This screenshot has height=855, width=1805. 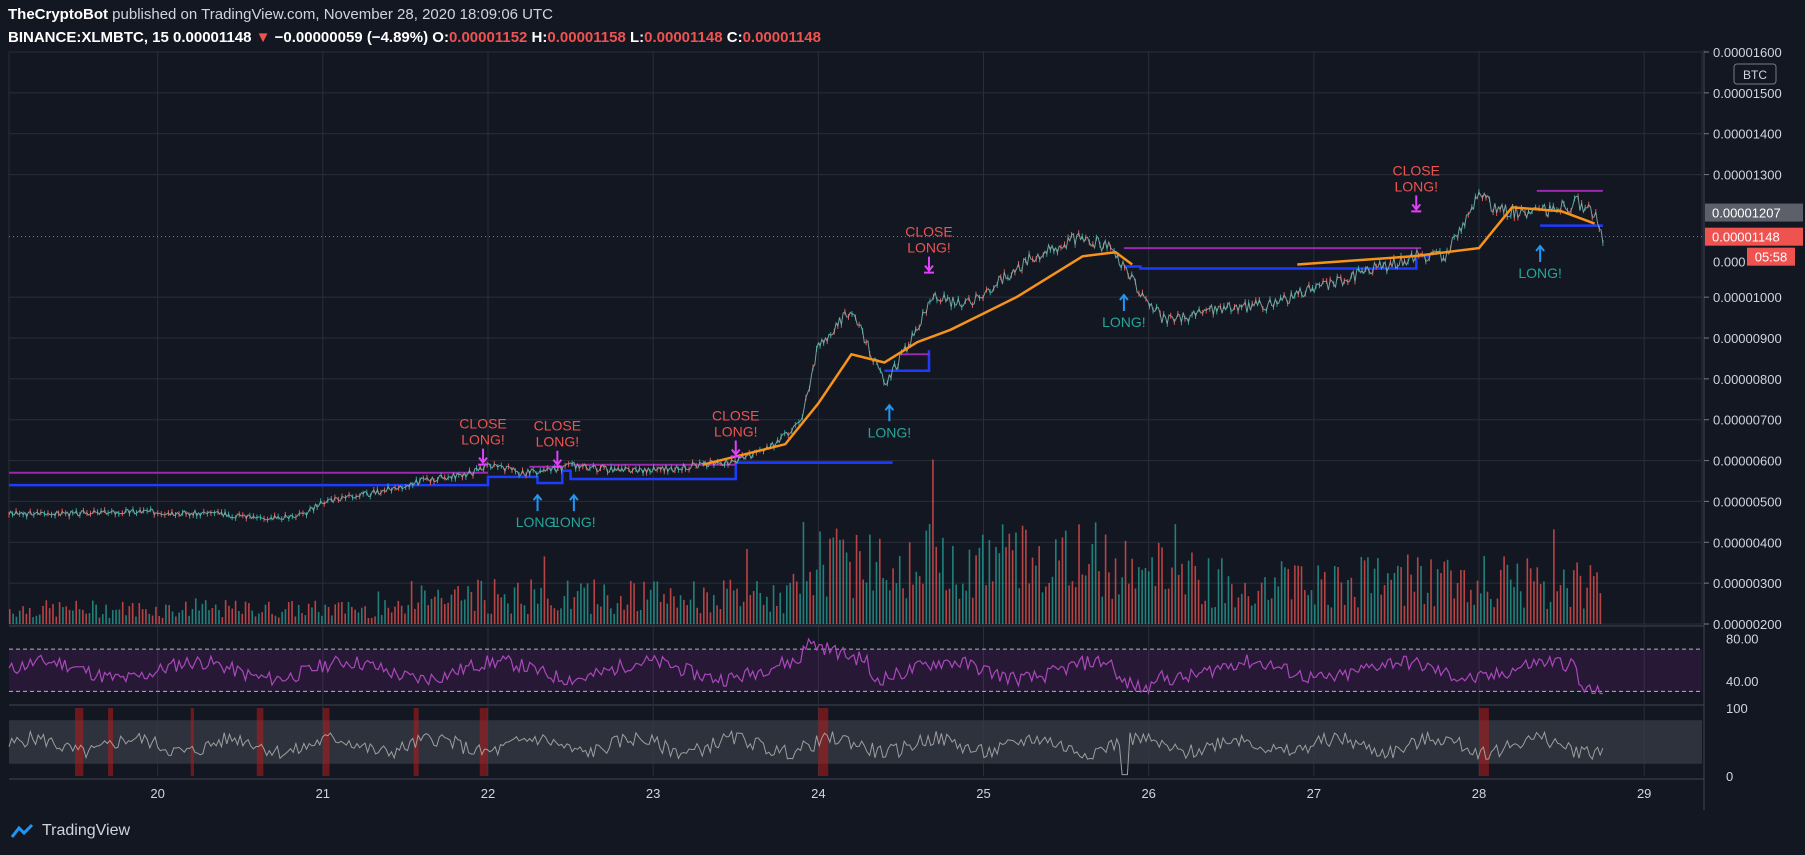 I want to click on symbol-name: BINANCE:XLMBTC, 15, so click(x=88, y=37).